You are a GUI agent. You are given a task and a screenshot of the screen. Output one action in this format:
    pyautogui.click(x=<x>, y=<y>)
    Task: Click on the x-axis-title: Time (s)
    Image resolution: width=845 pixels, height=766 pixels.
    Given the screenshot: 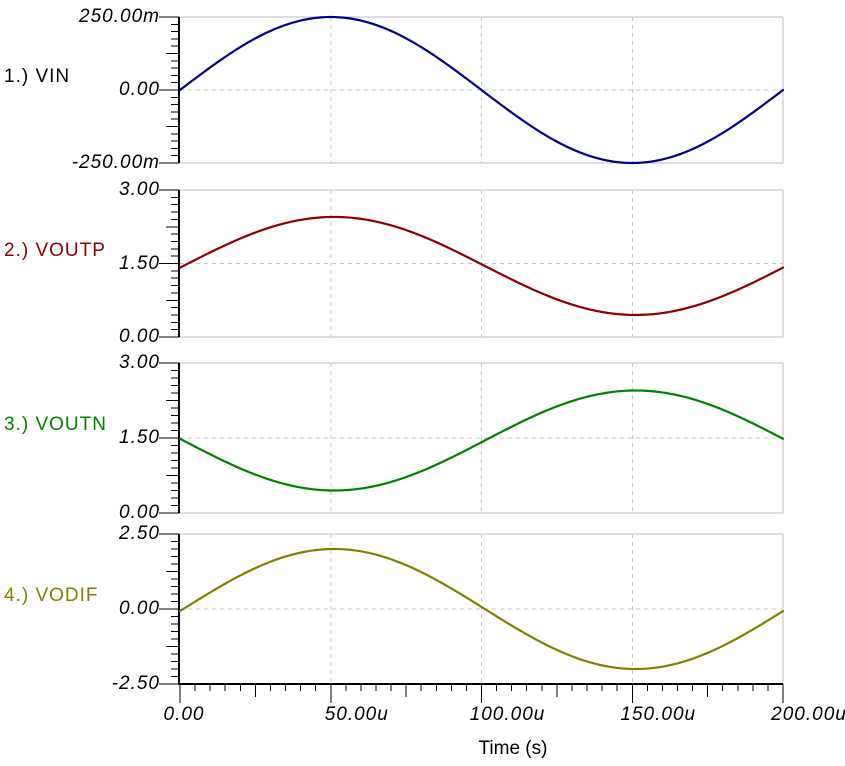 What is the action you would take?
    pyautogui.click(x=513, y=748)
    